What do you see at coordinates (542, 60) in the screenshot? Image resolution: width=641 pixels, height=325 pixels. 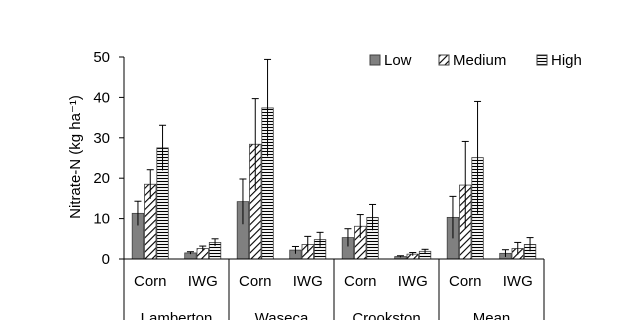 I see `legend-swatch-high` at bounding box center [542, 60].